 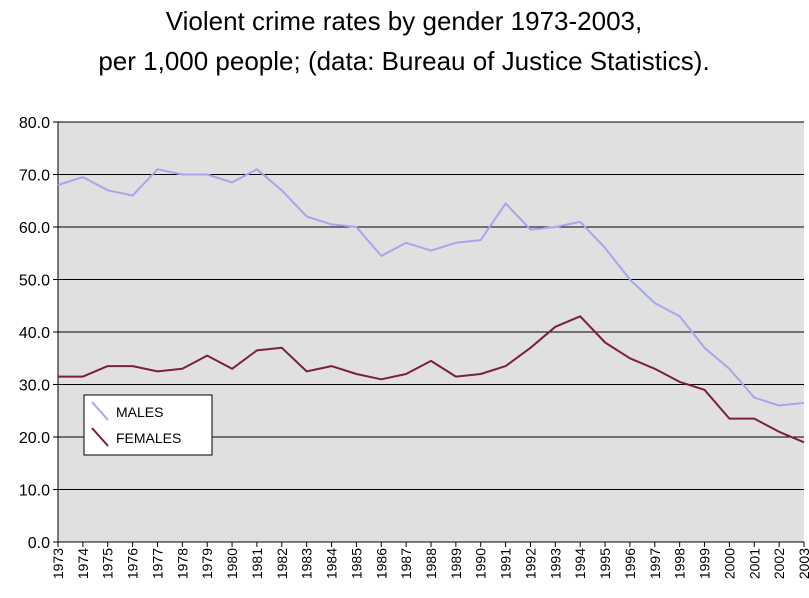 What do you see at coordinates (148, 438) in the screenshot?
I see `legend-label-females: FEMALES` at bounding box center [148, 438].